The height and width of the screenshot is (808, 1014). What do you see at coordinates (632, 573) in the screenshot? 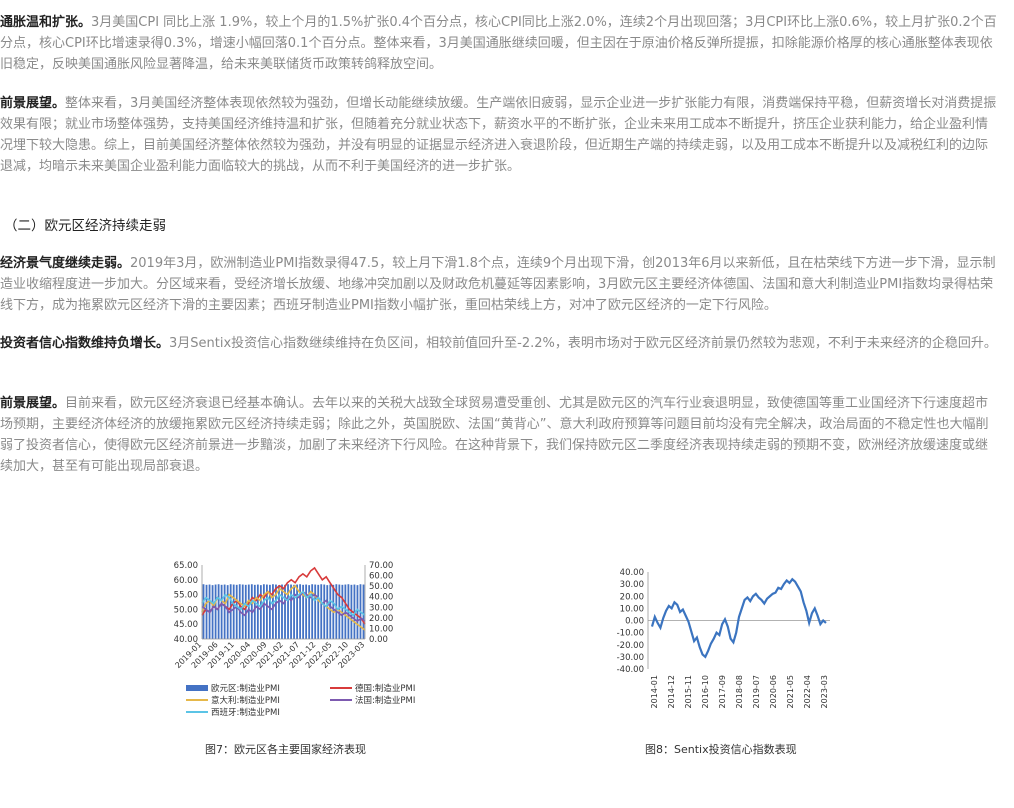
I see `y-tick-label: 40.00` at bounding box center [632, 573].